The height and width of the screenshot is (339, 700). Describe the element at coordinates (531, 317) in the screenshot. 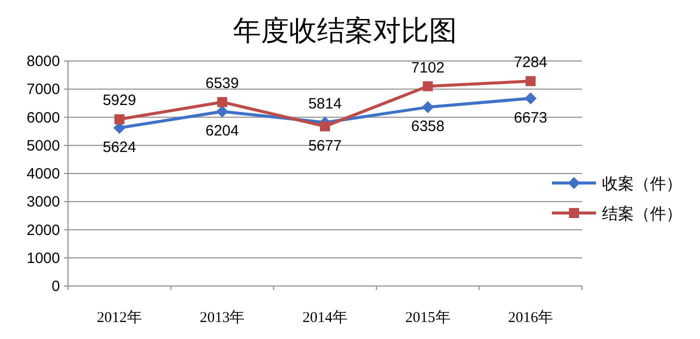

I see `x-tick-label: 2016年` at that location.